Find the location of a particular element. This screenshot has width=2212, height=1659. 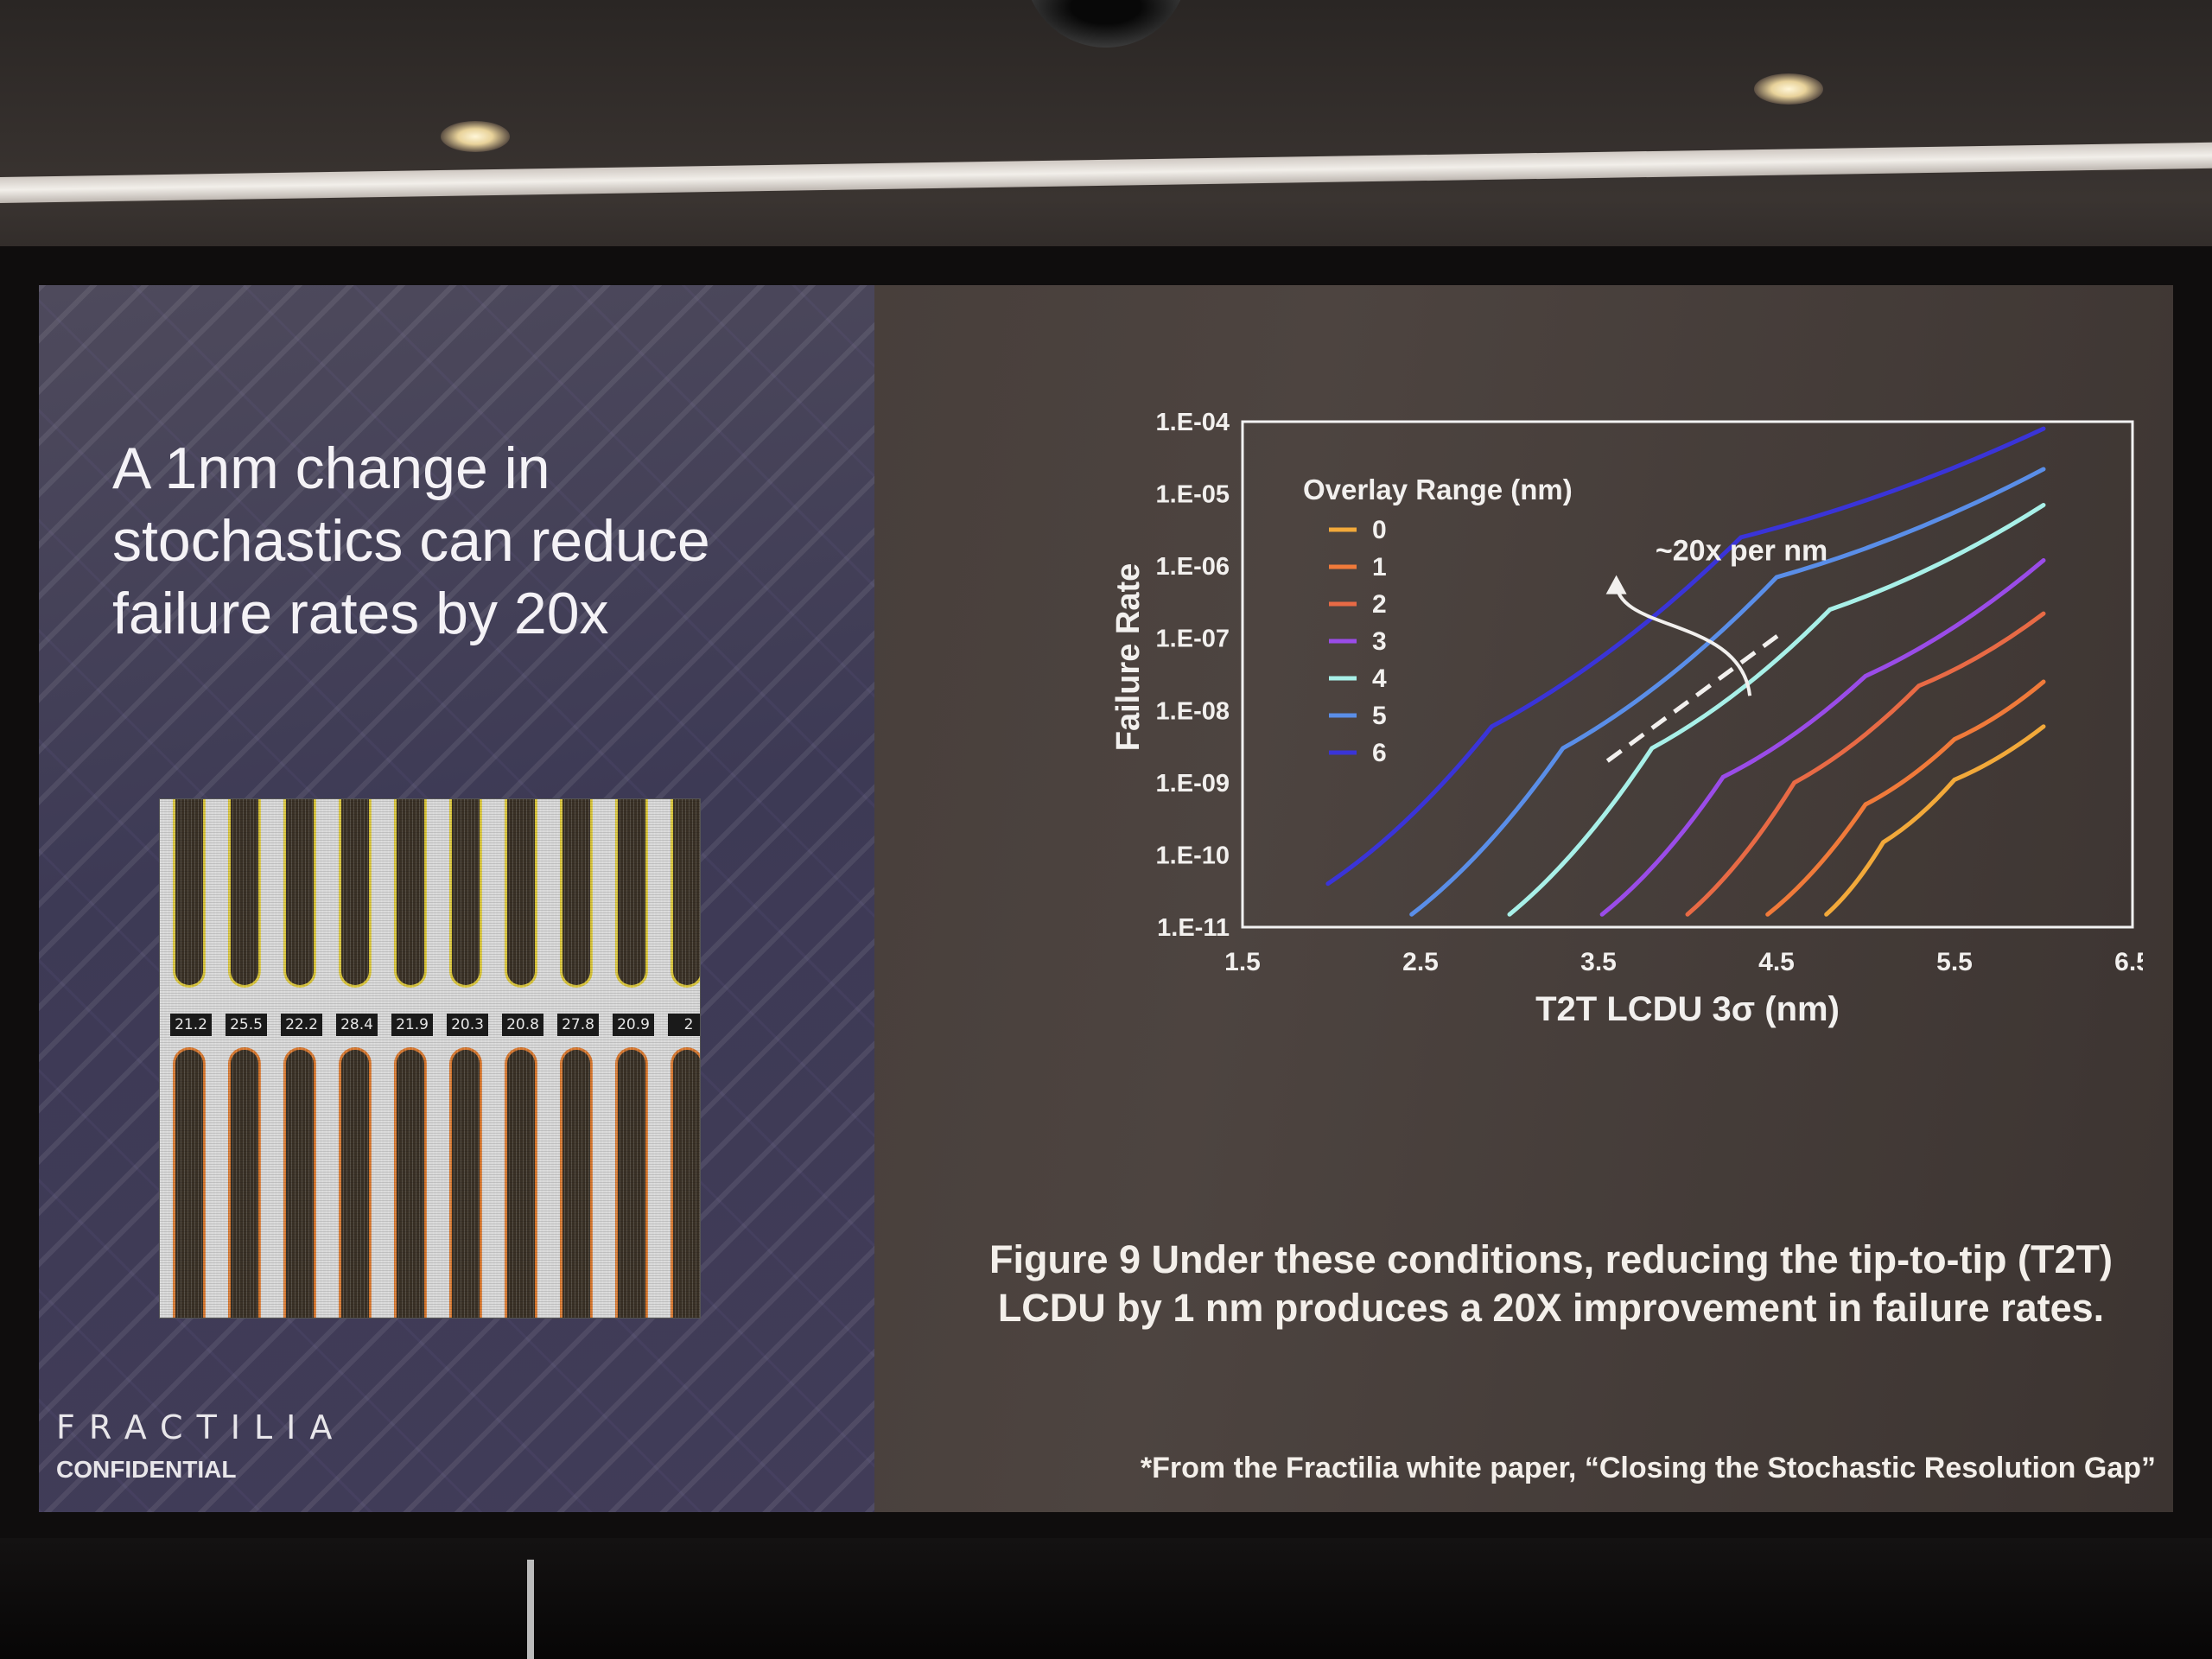

sem-measurement-label: 20.9 is located at coordinates (633, 1025).